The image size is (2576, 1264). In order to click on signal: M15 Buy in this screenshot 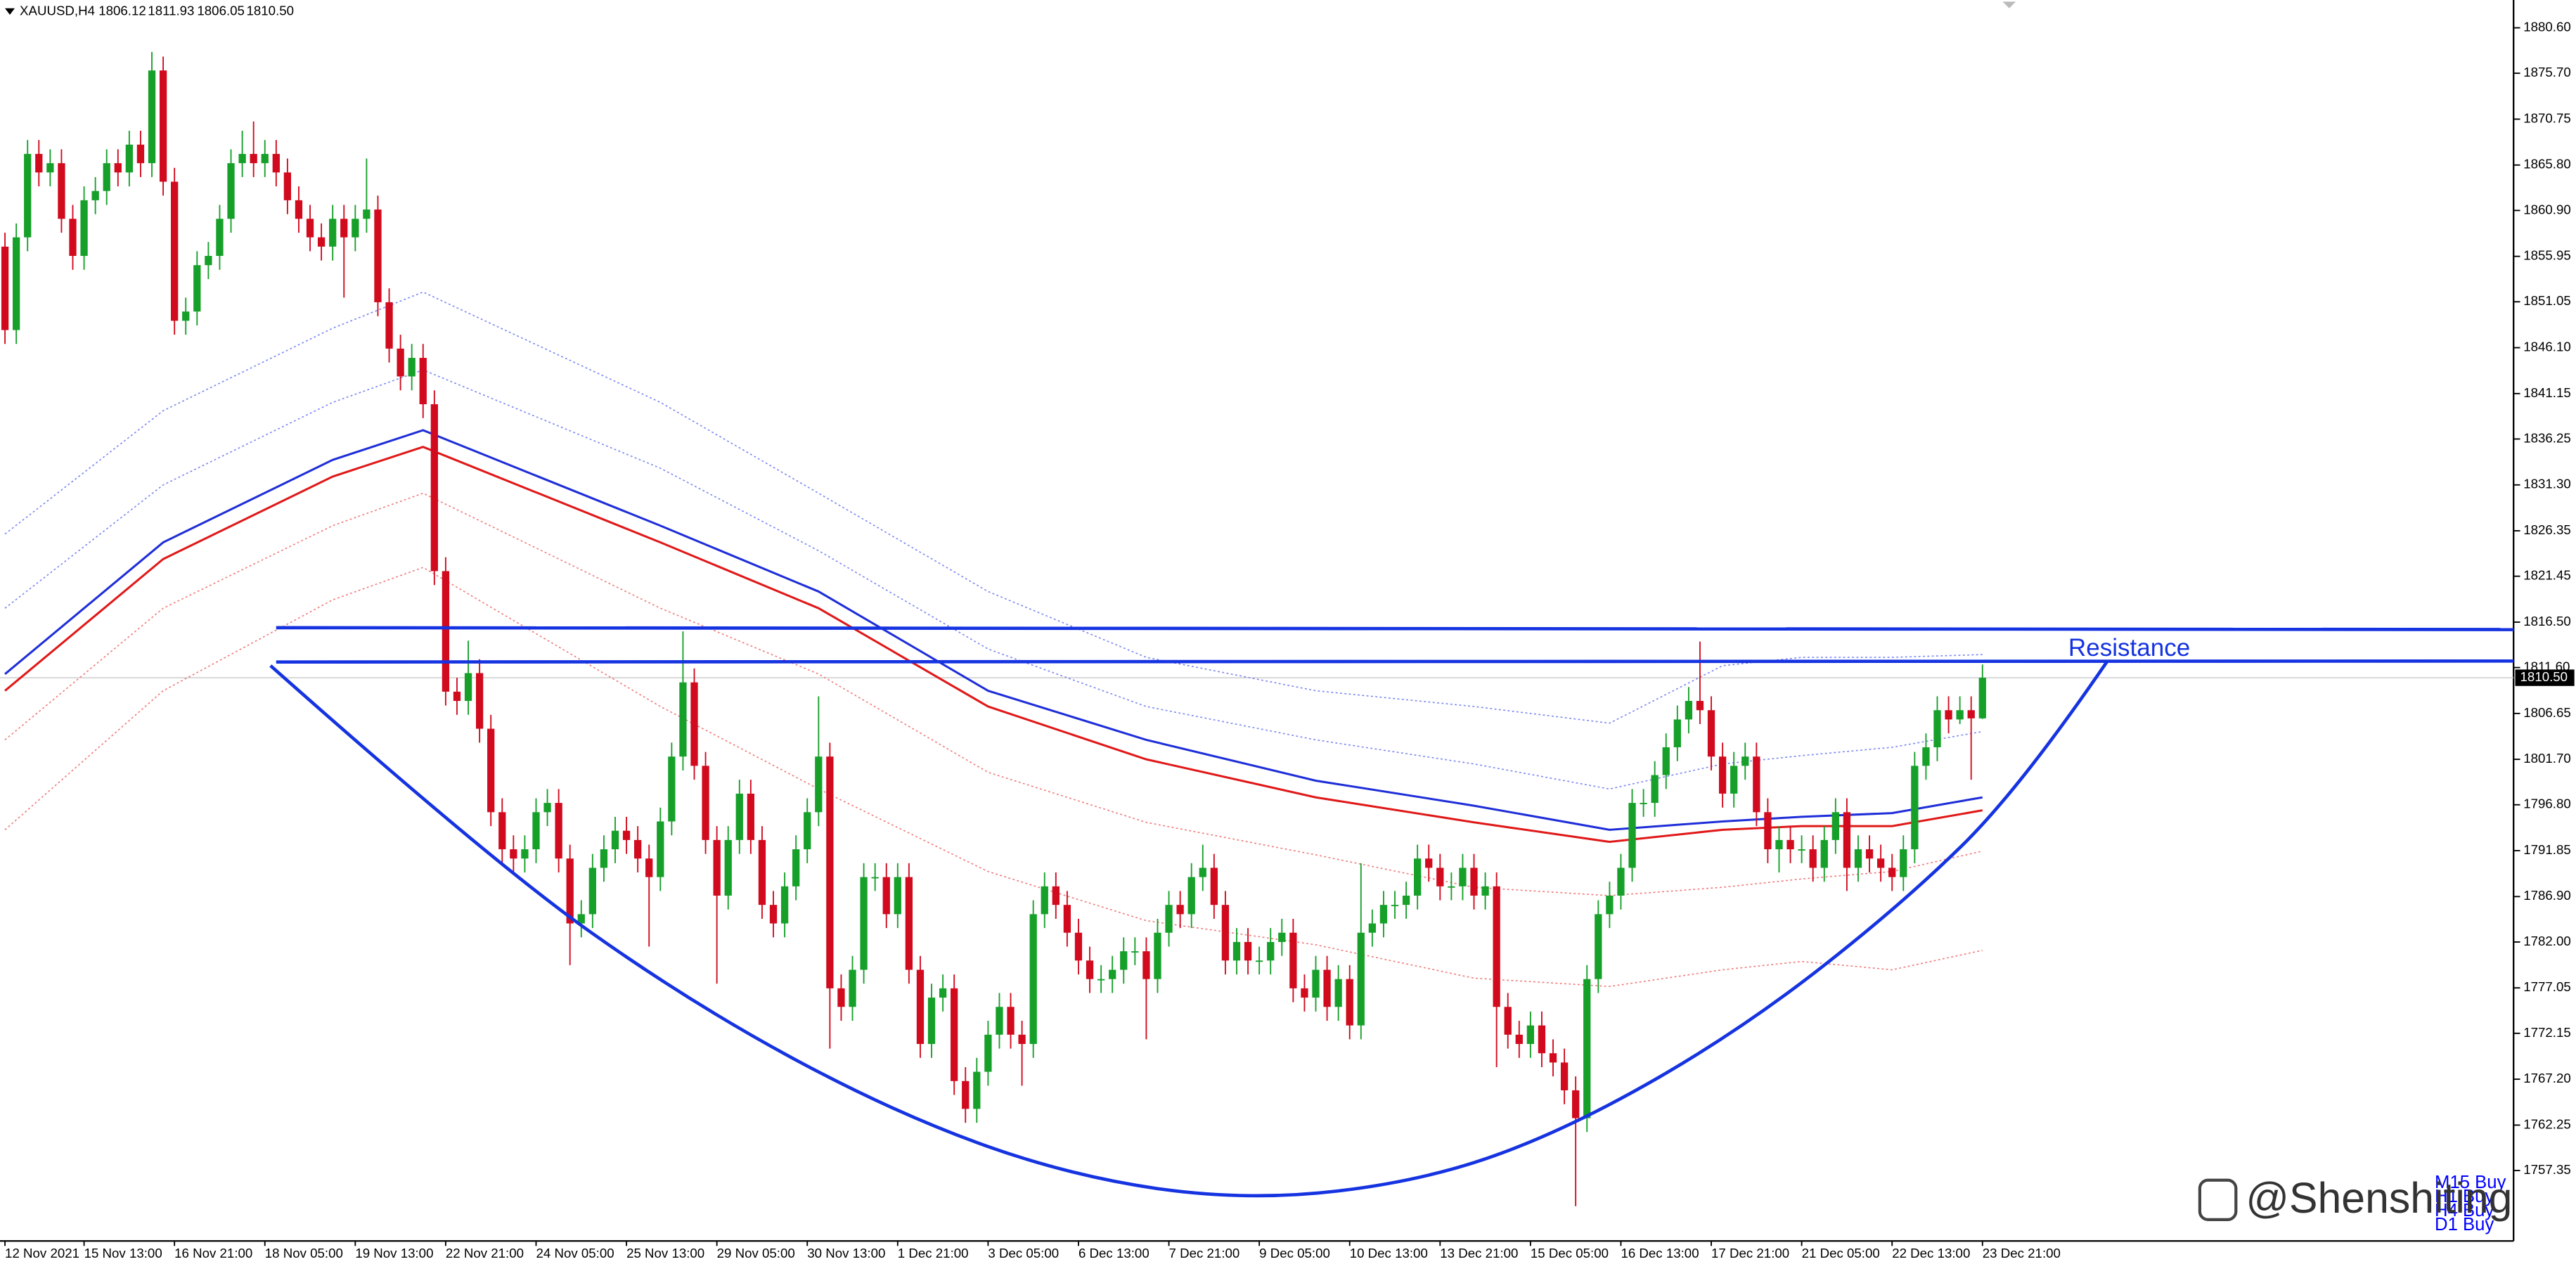, I will do `click(2470, 1182)`.